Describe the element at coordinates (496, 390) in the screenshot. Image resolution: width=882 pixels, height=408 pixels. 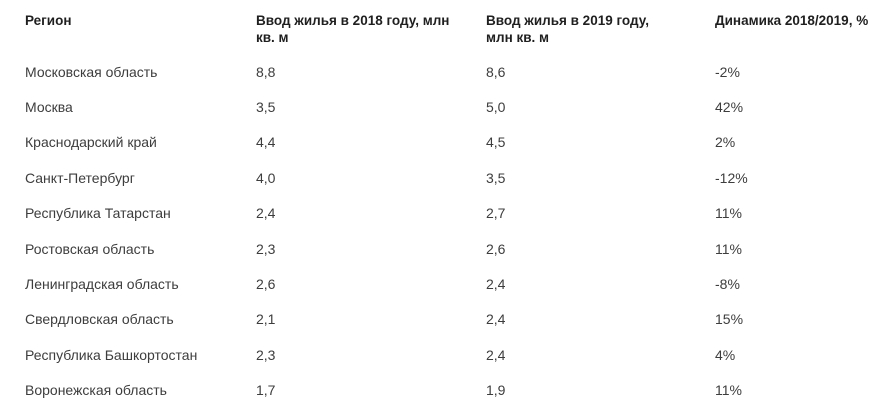
I see `value-2019-cell: 1,9` at that location.